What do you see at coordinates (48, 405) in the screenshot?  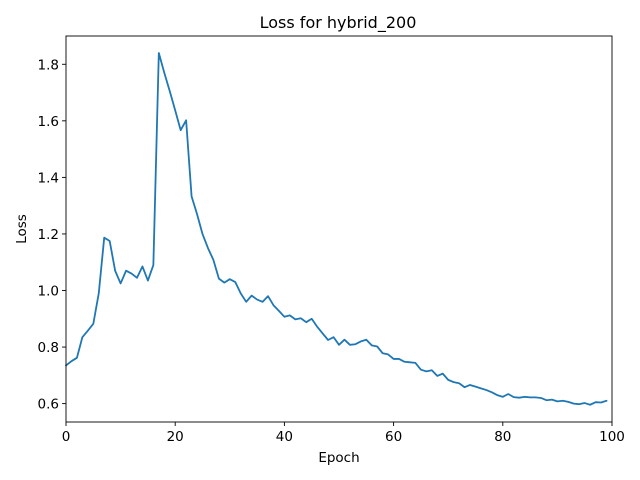 I see `y-tick-label: 0.6` at bounding box center [48, 405].